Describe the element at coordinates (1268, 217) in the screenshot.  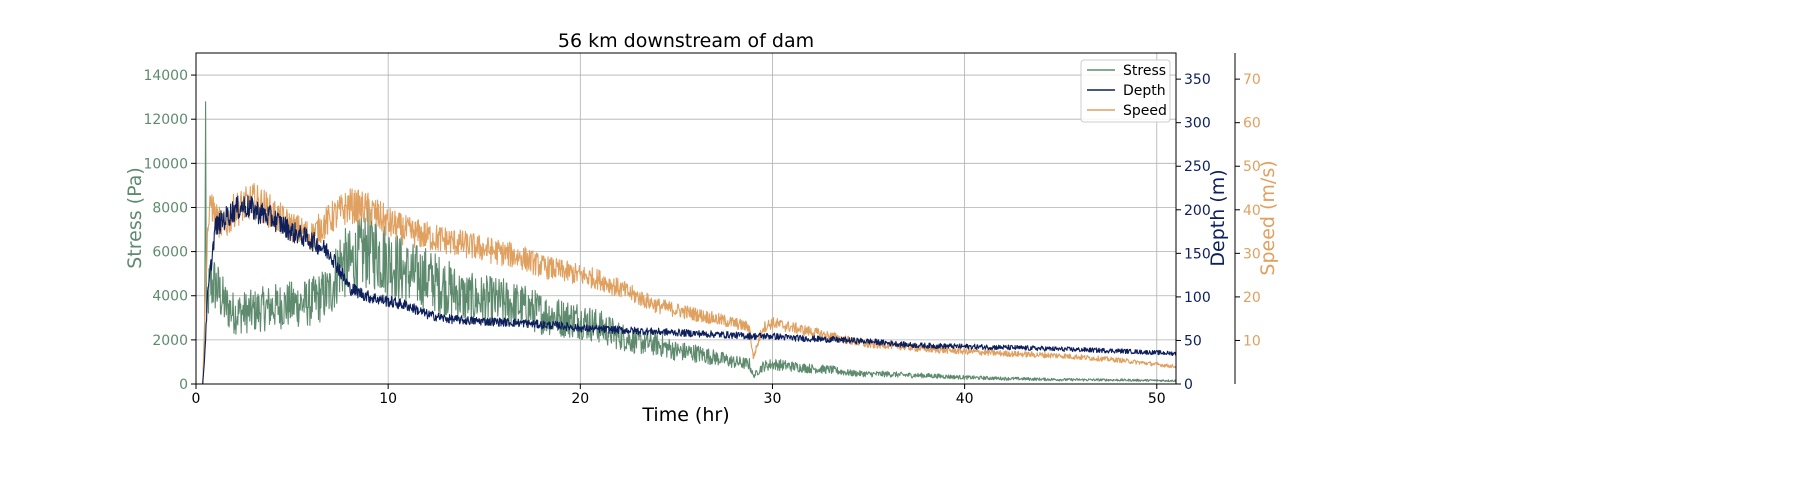
I see `speed-axis-label: Speed (m/s)` at that location.